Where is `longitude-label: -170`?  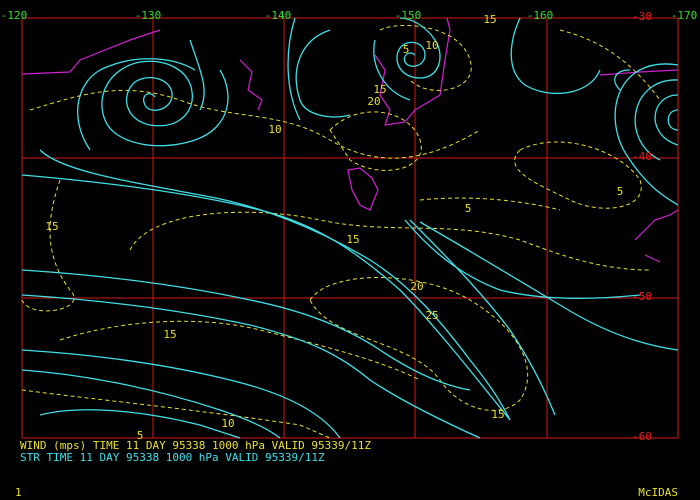
longitude-label: -170 is located at coordinates (684, 15).